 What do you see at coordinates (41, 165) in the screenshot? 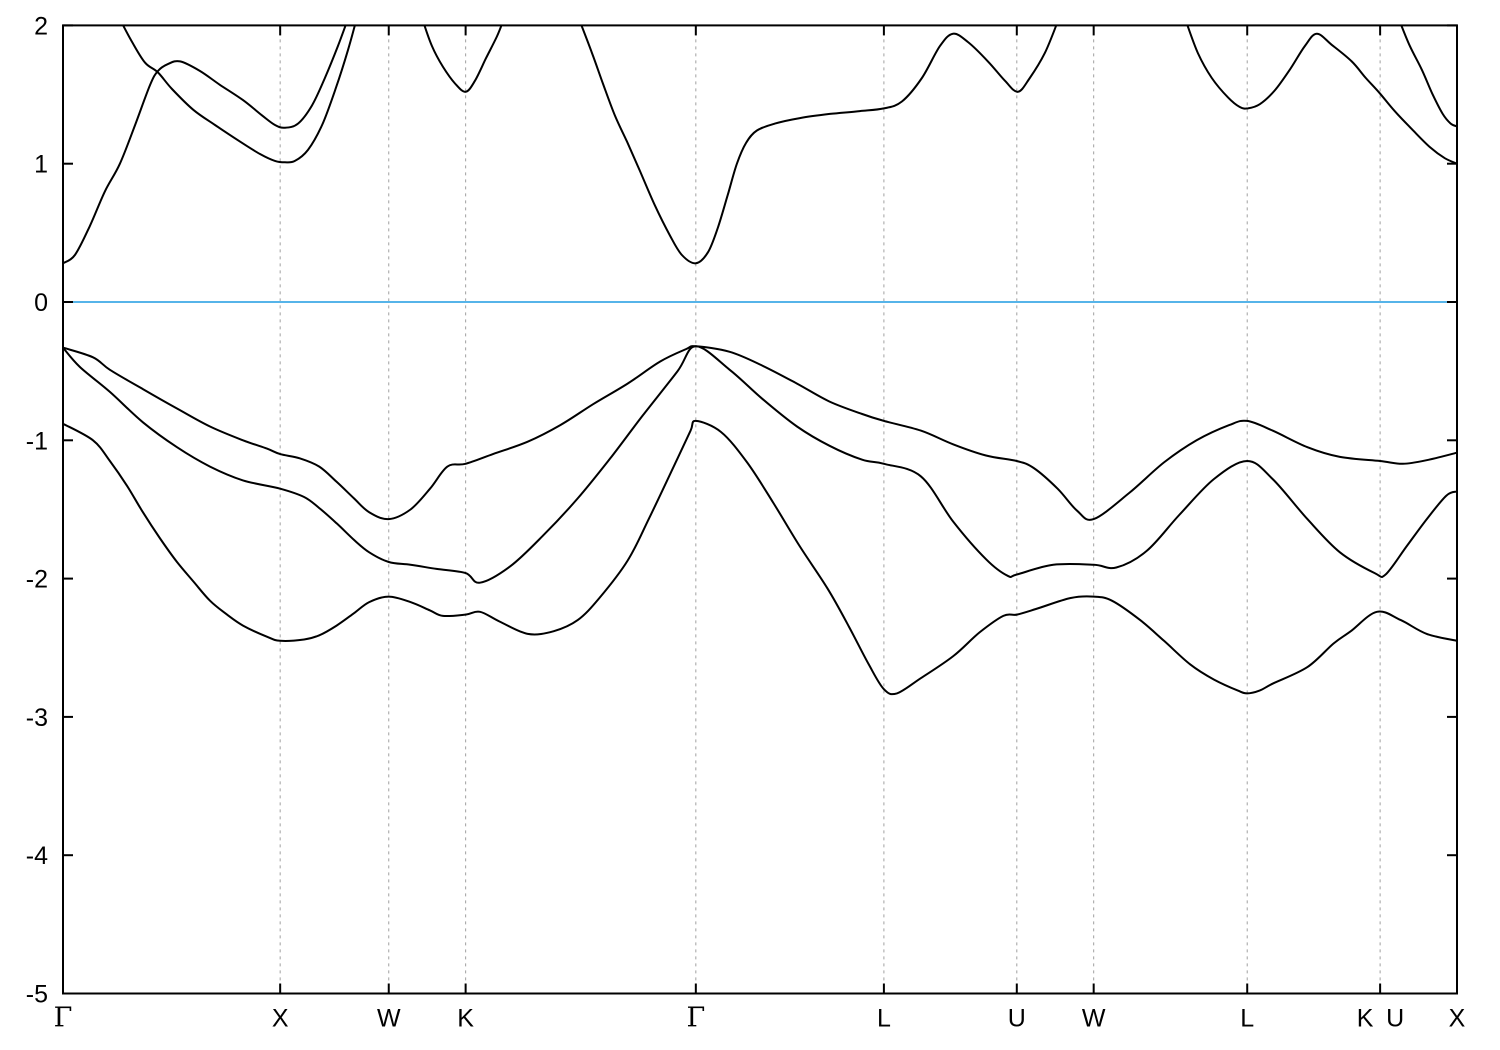
I see `y-axis-label-1: 1` at bounding box center [41, 165].